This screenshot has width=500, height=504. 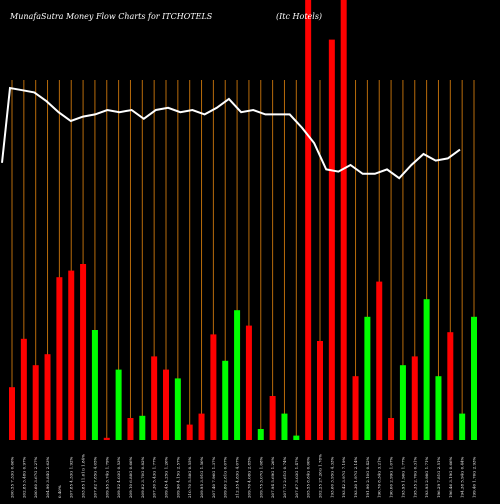 What do you see at coordinates (462, 477) in the screenshot?
I see `x-tick-label: 194.38 5.94G 0.44%` at bounding box center [462, 477].